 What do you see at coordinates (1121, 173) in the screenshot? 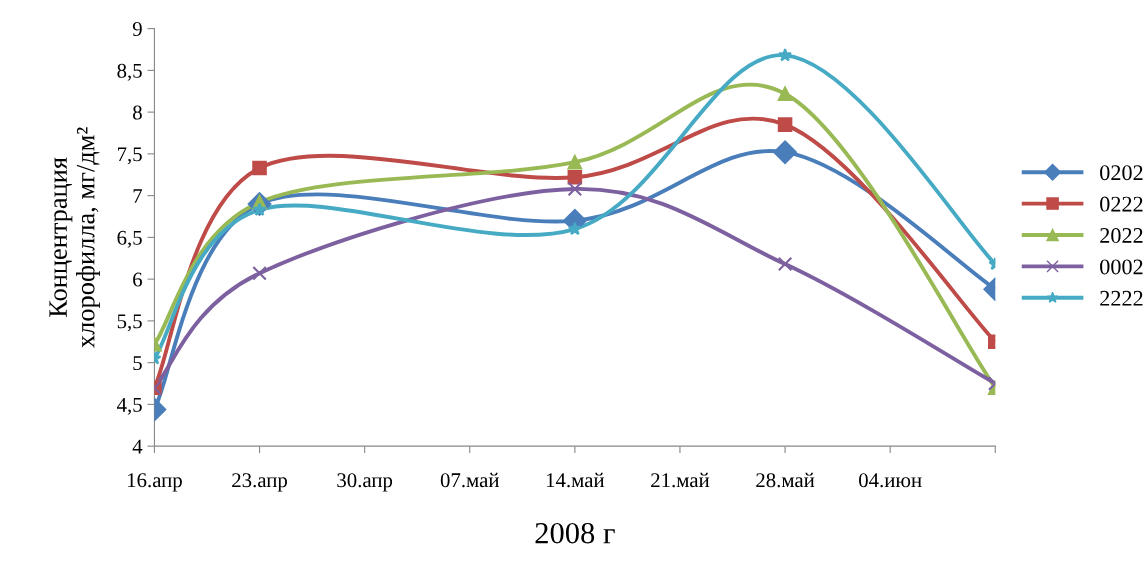
I see `legend-label: 0202` at bounding box center [1121, 173].